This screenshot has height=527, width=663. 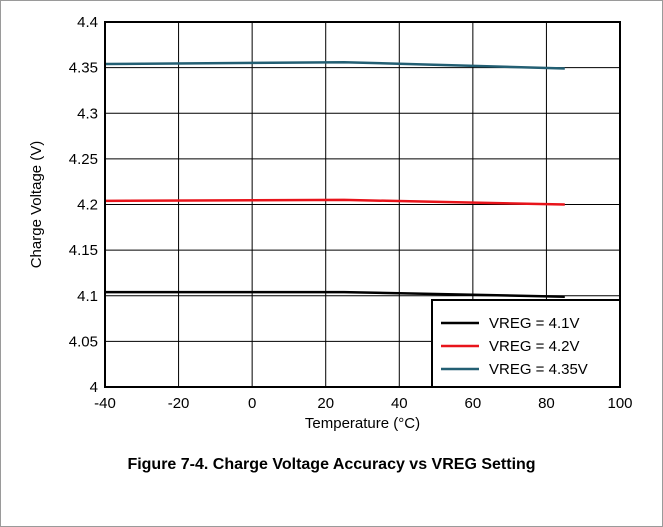 I want to click on x-tick-label: 60, so click(x=473, y=403).